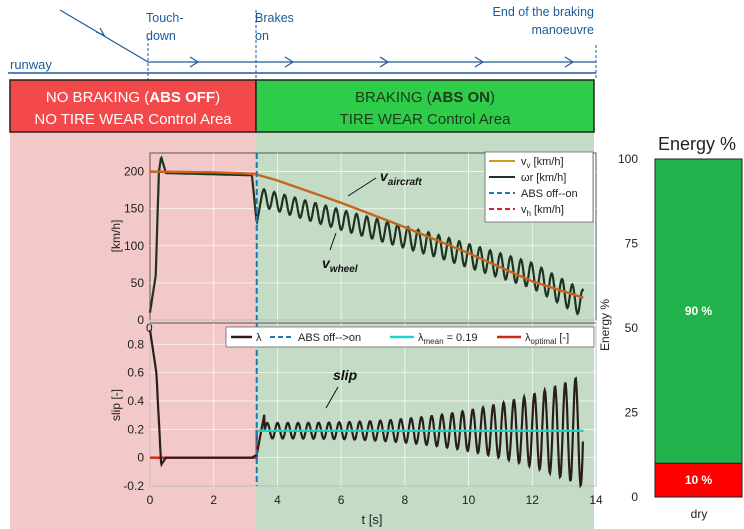 The width and height of the screenshot is (744, 529). I want to click on speed-plot-ylabel: [km/h], so click(116, 236).